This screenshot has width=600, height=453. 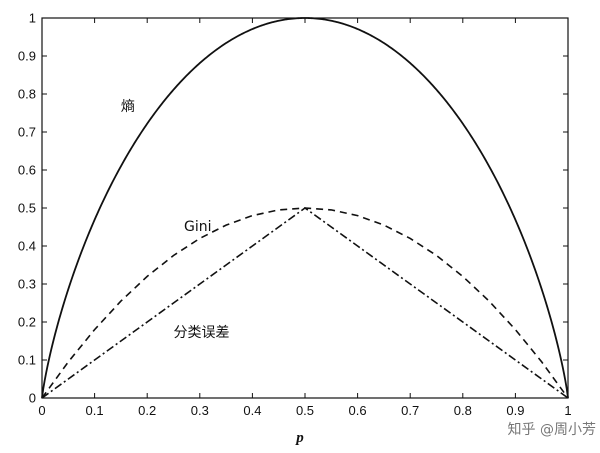 I want to click on y-tick-label: 0.2, so click(x=27, y=322).